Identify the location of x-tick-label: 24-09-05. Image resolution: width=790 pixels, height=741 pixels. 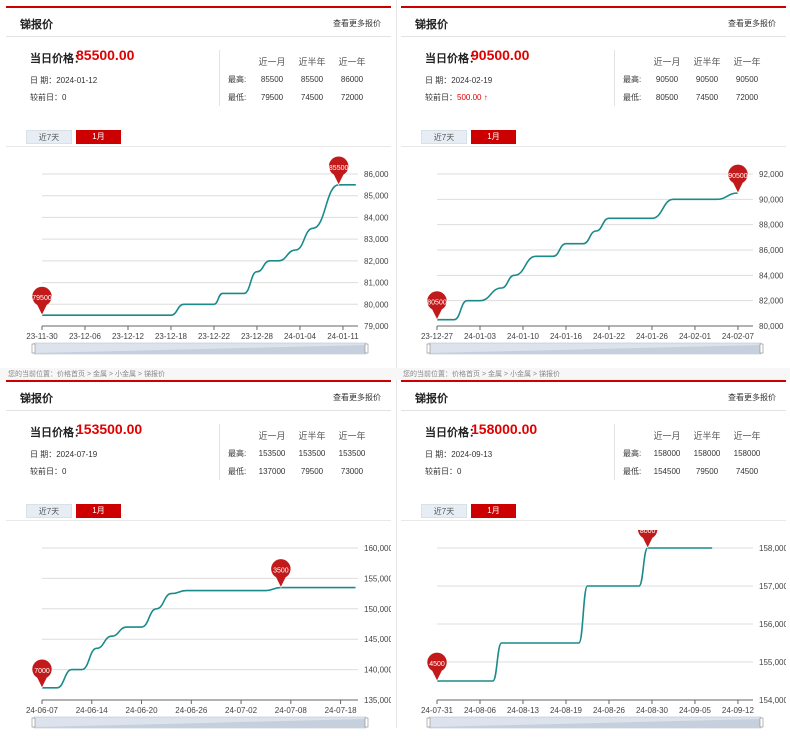
(695, 710).